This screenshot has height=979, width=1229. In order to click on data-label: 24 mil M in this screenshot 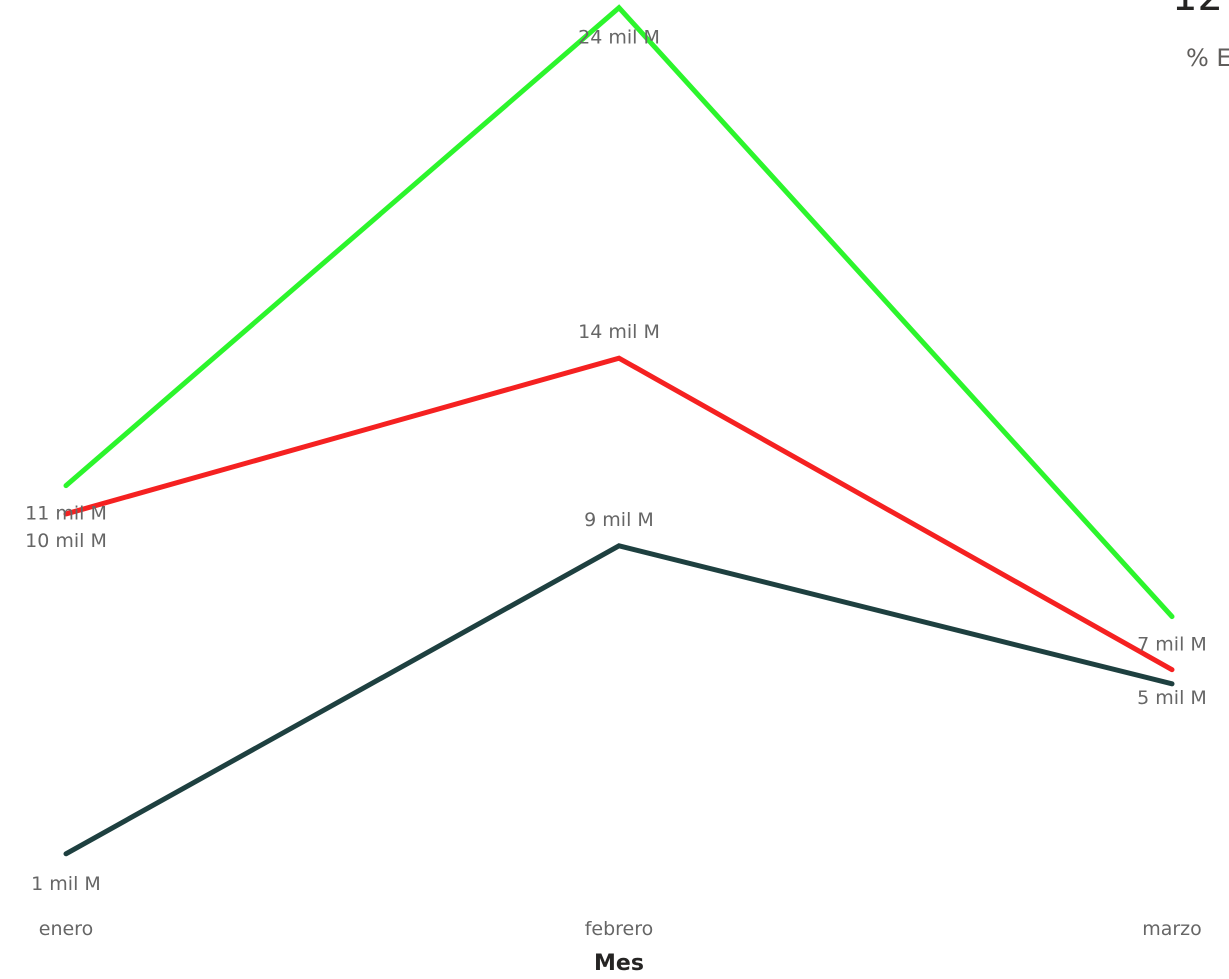, I will do `click(619, 38)`.